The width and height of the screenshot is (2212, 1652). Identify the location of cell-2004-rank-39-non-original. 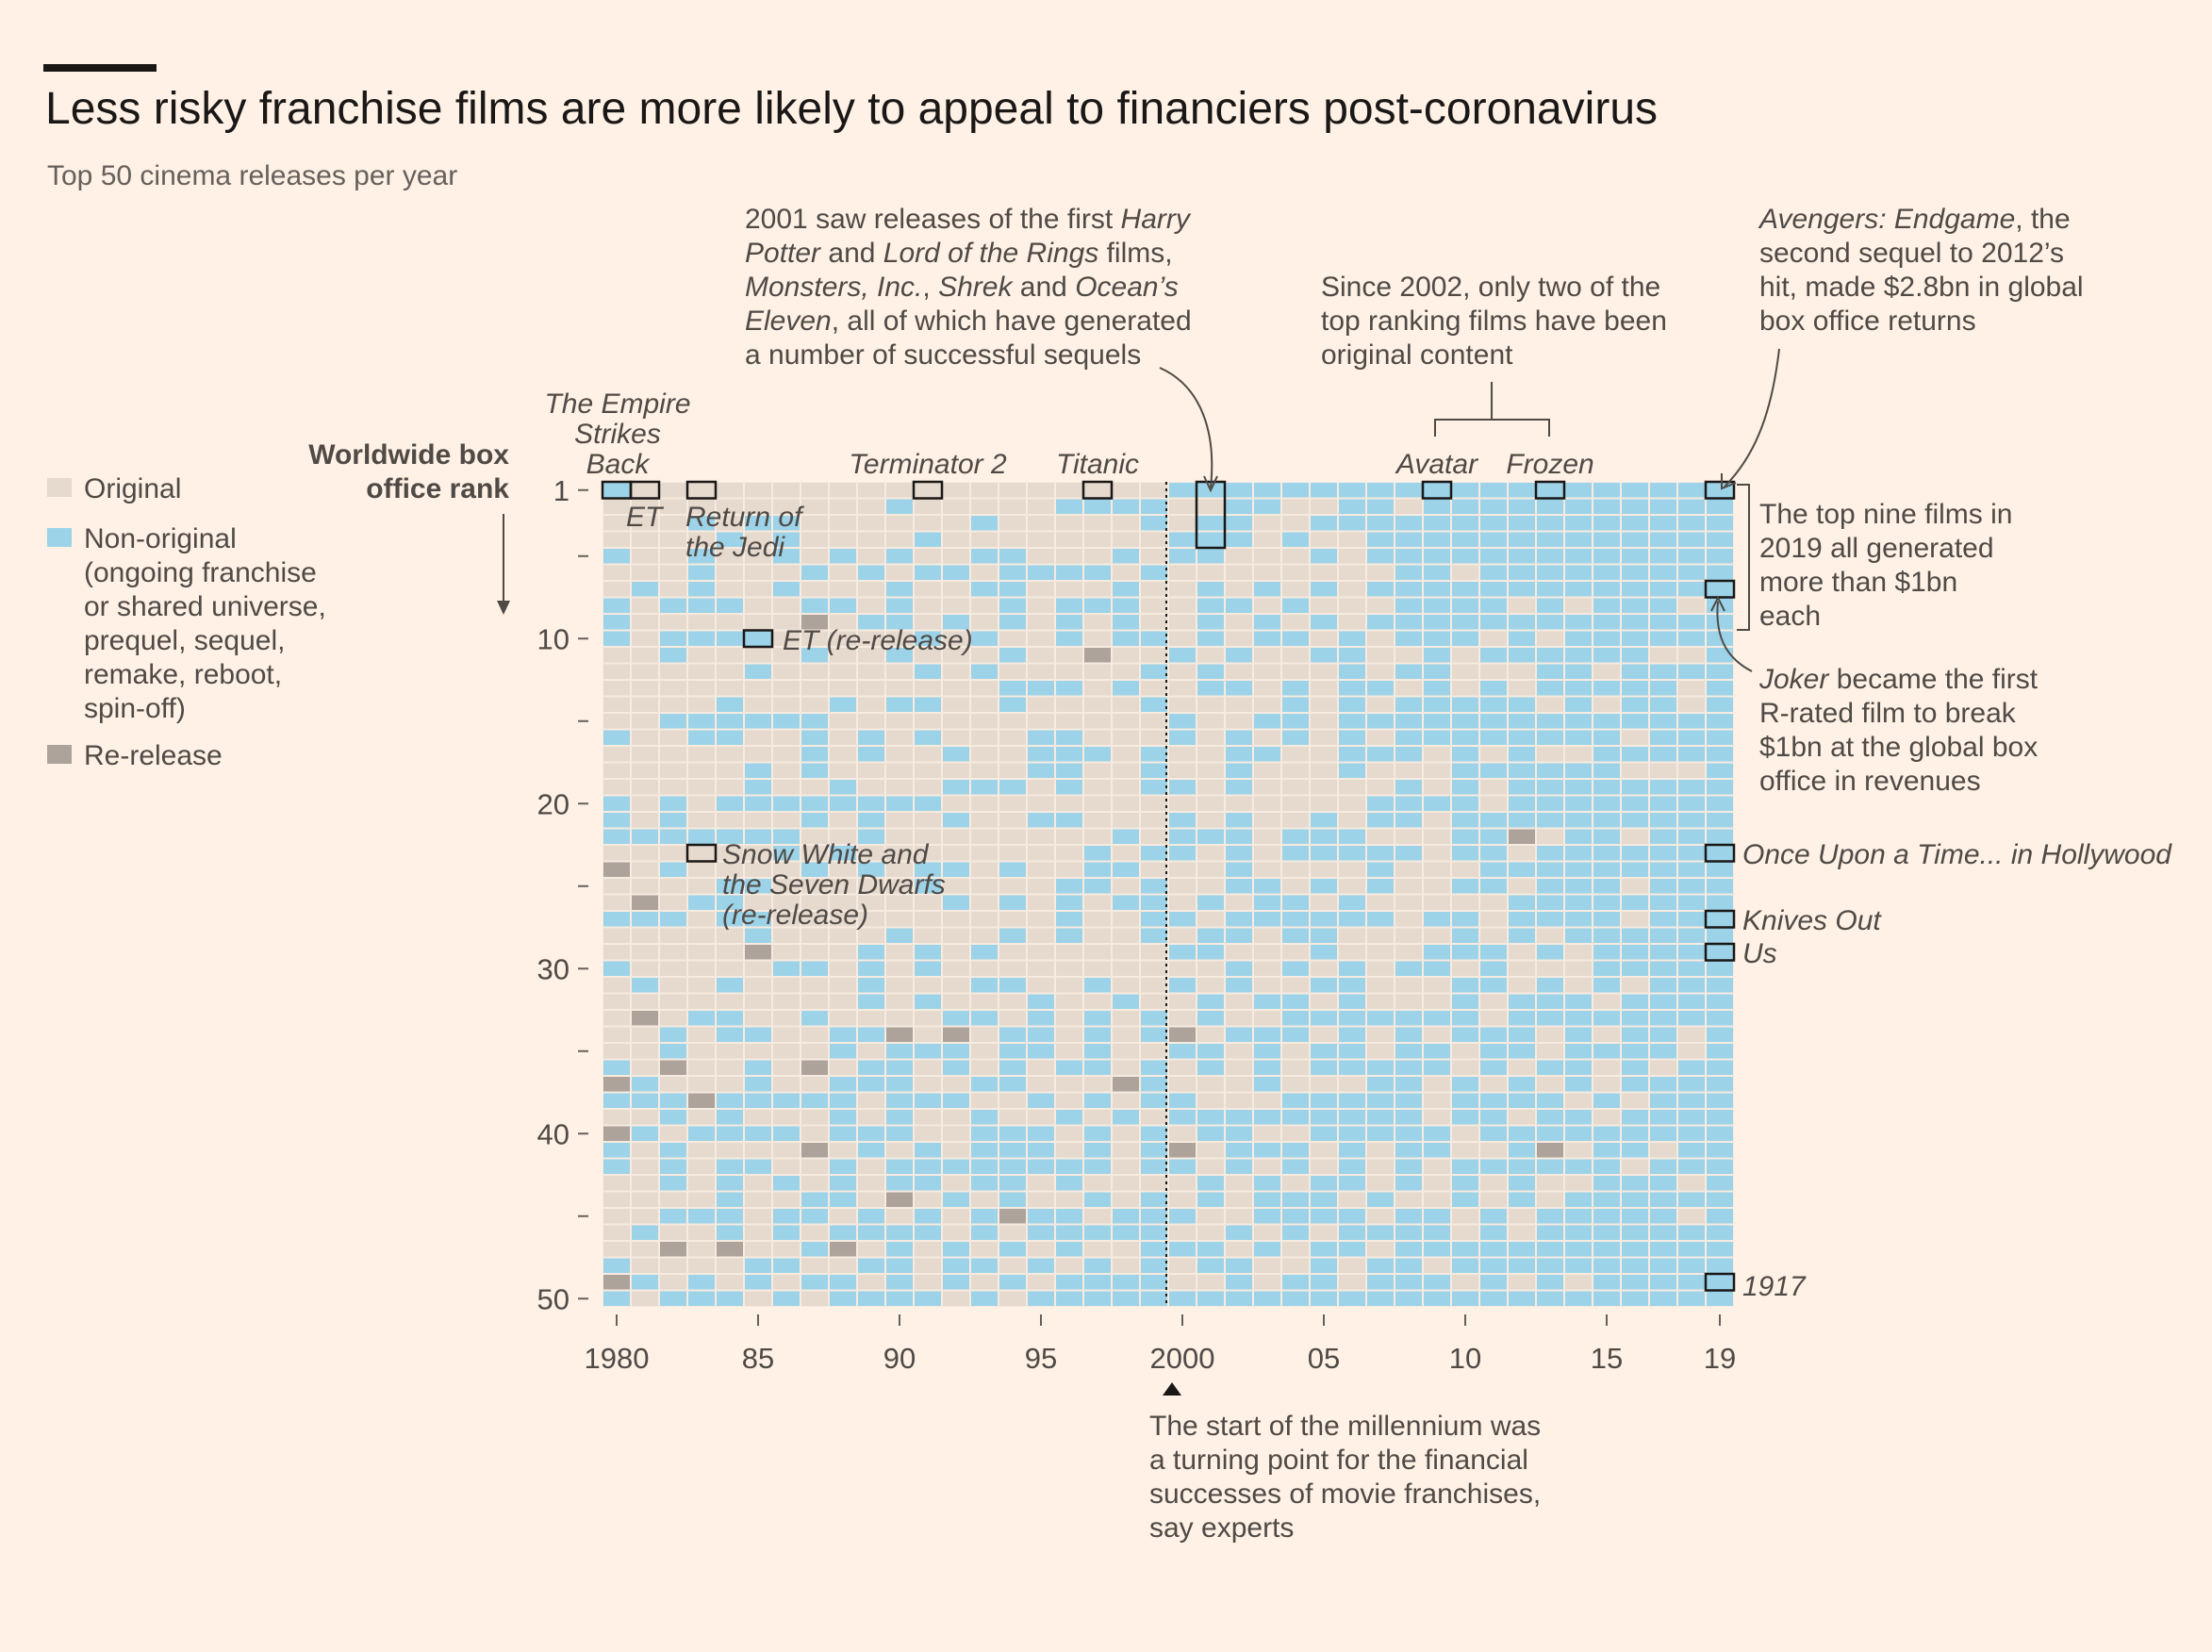
(1295, 1117).